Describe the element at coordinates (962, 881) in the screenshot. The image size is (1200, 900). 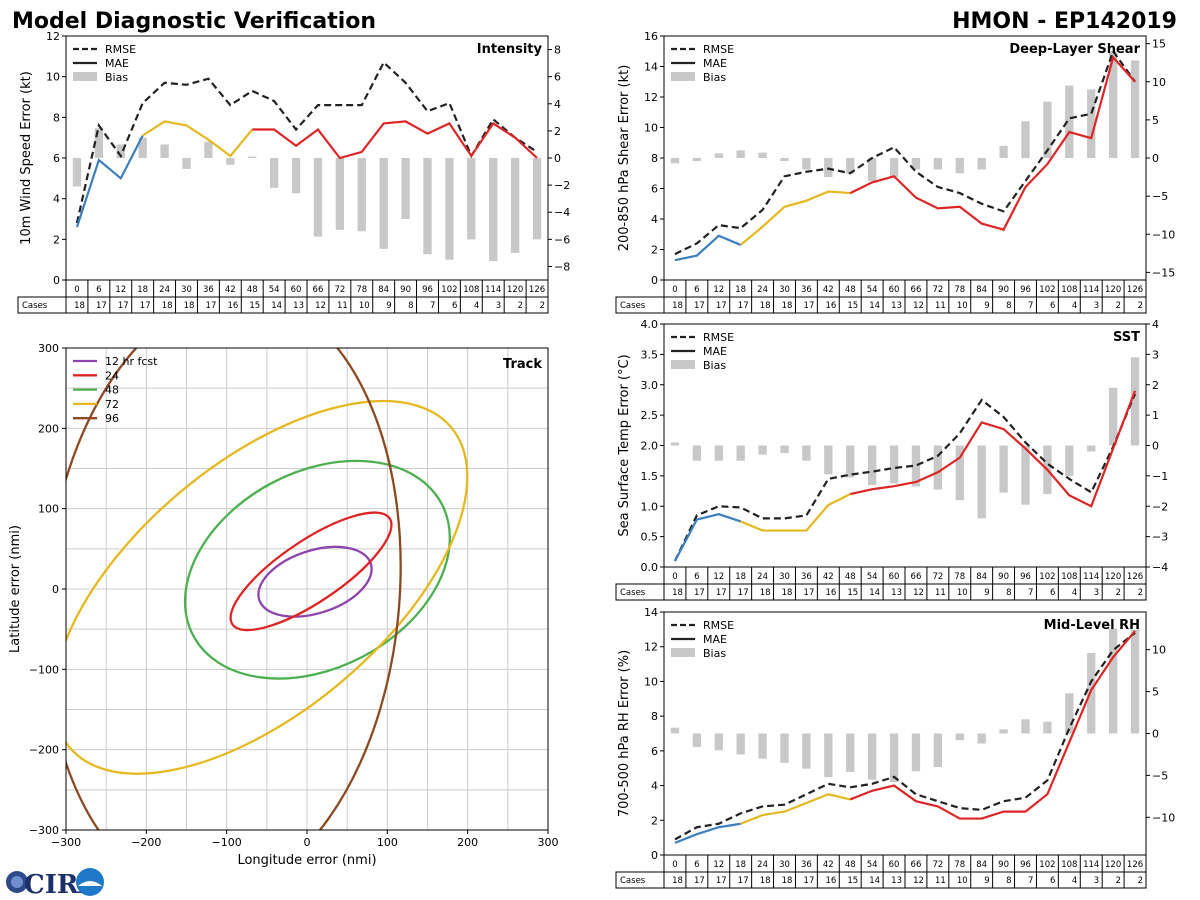
I see `cases-value-78: 10` at that location.